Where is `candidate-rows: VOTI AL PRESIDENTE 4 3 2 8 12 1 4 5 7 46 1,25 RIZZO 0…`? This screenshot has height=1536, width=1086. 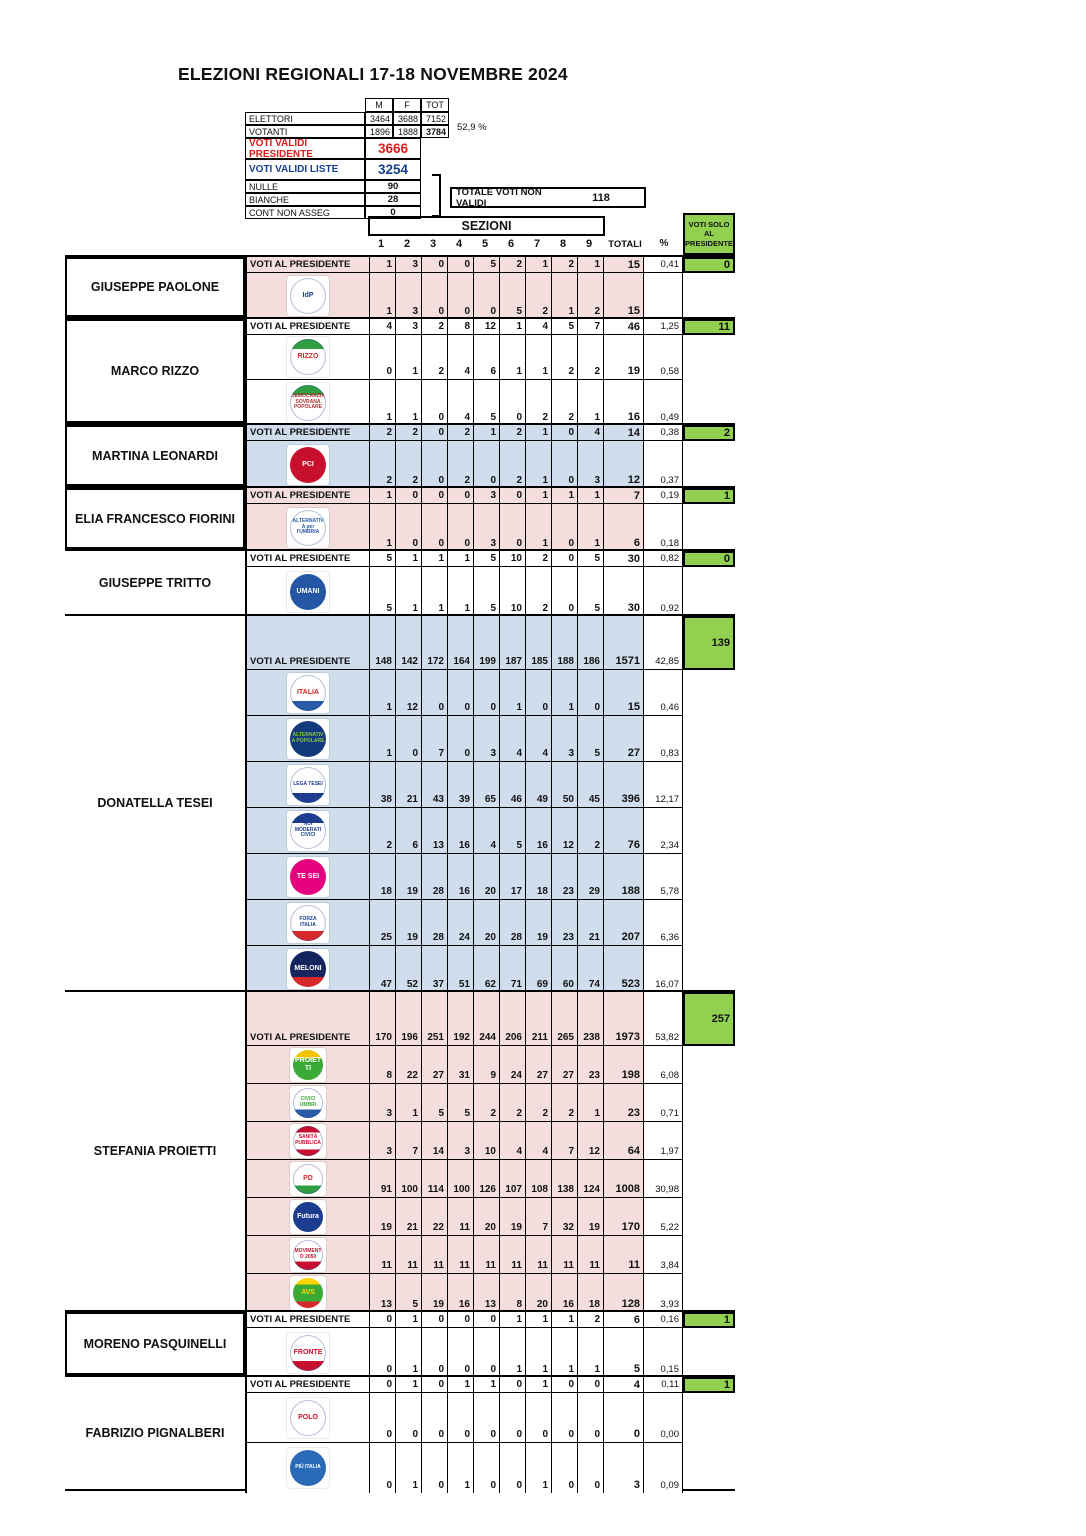
candidate-rows: VOTI AL PRESIDENTE 4 3 2 8 12 1 4 5 7 46 1,25 RIZZO 0… is located at coordinates (464, 372).